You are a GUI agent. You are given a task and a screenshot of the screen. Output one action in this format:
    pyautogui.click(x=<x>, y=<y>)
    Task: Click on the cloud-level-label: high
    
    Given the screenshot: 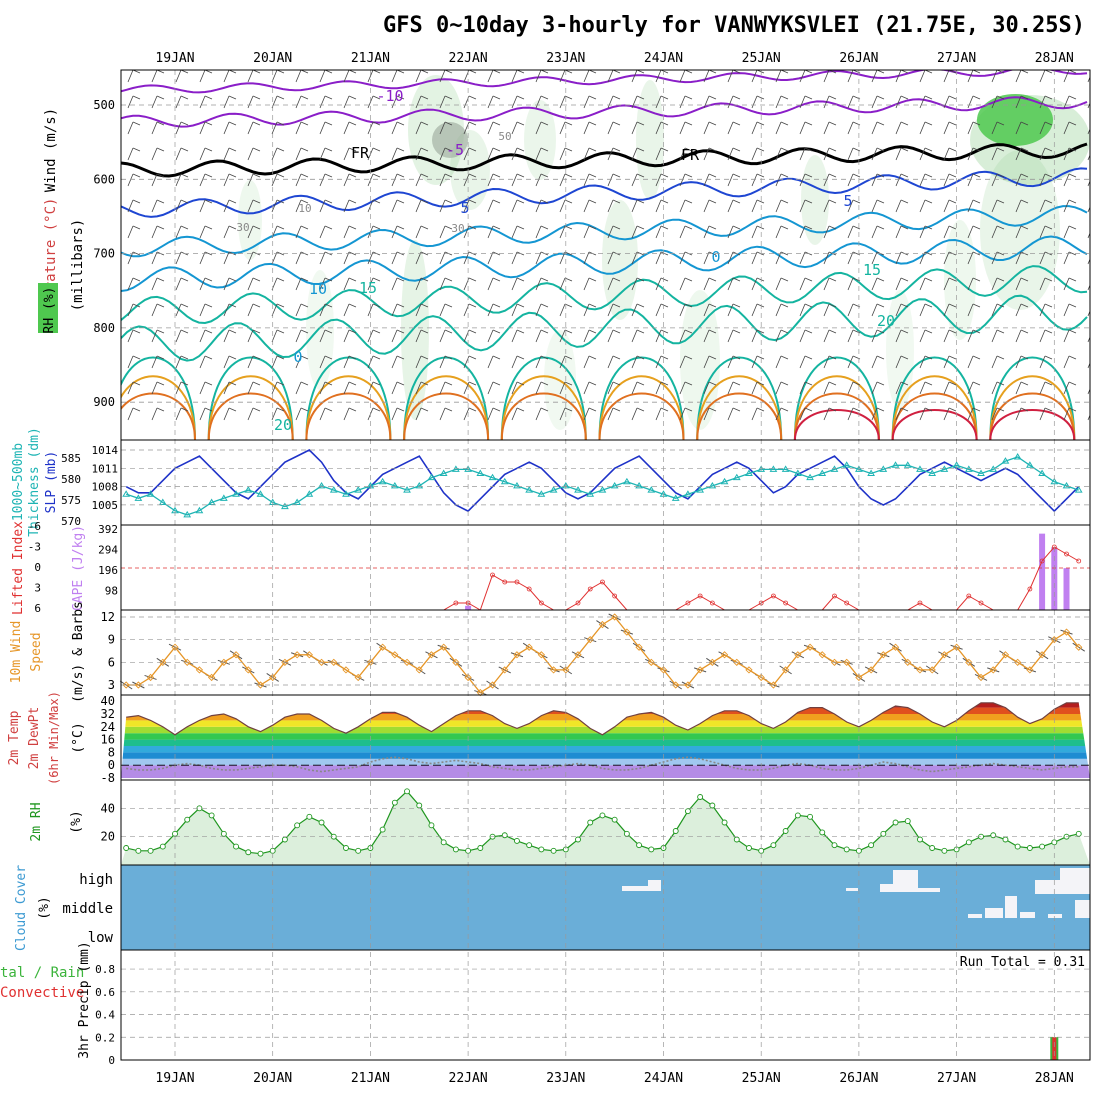 What is the action you would take?
    pyautogui.click(x=96, y=880)
    